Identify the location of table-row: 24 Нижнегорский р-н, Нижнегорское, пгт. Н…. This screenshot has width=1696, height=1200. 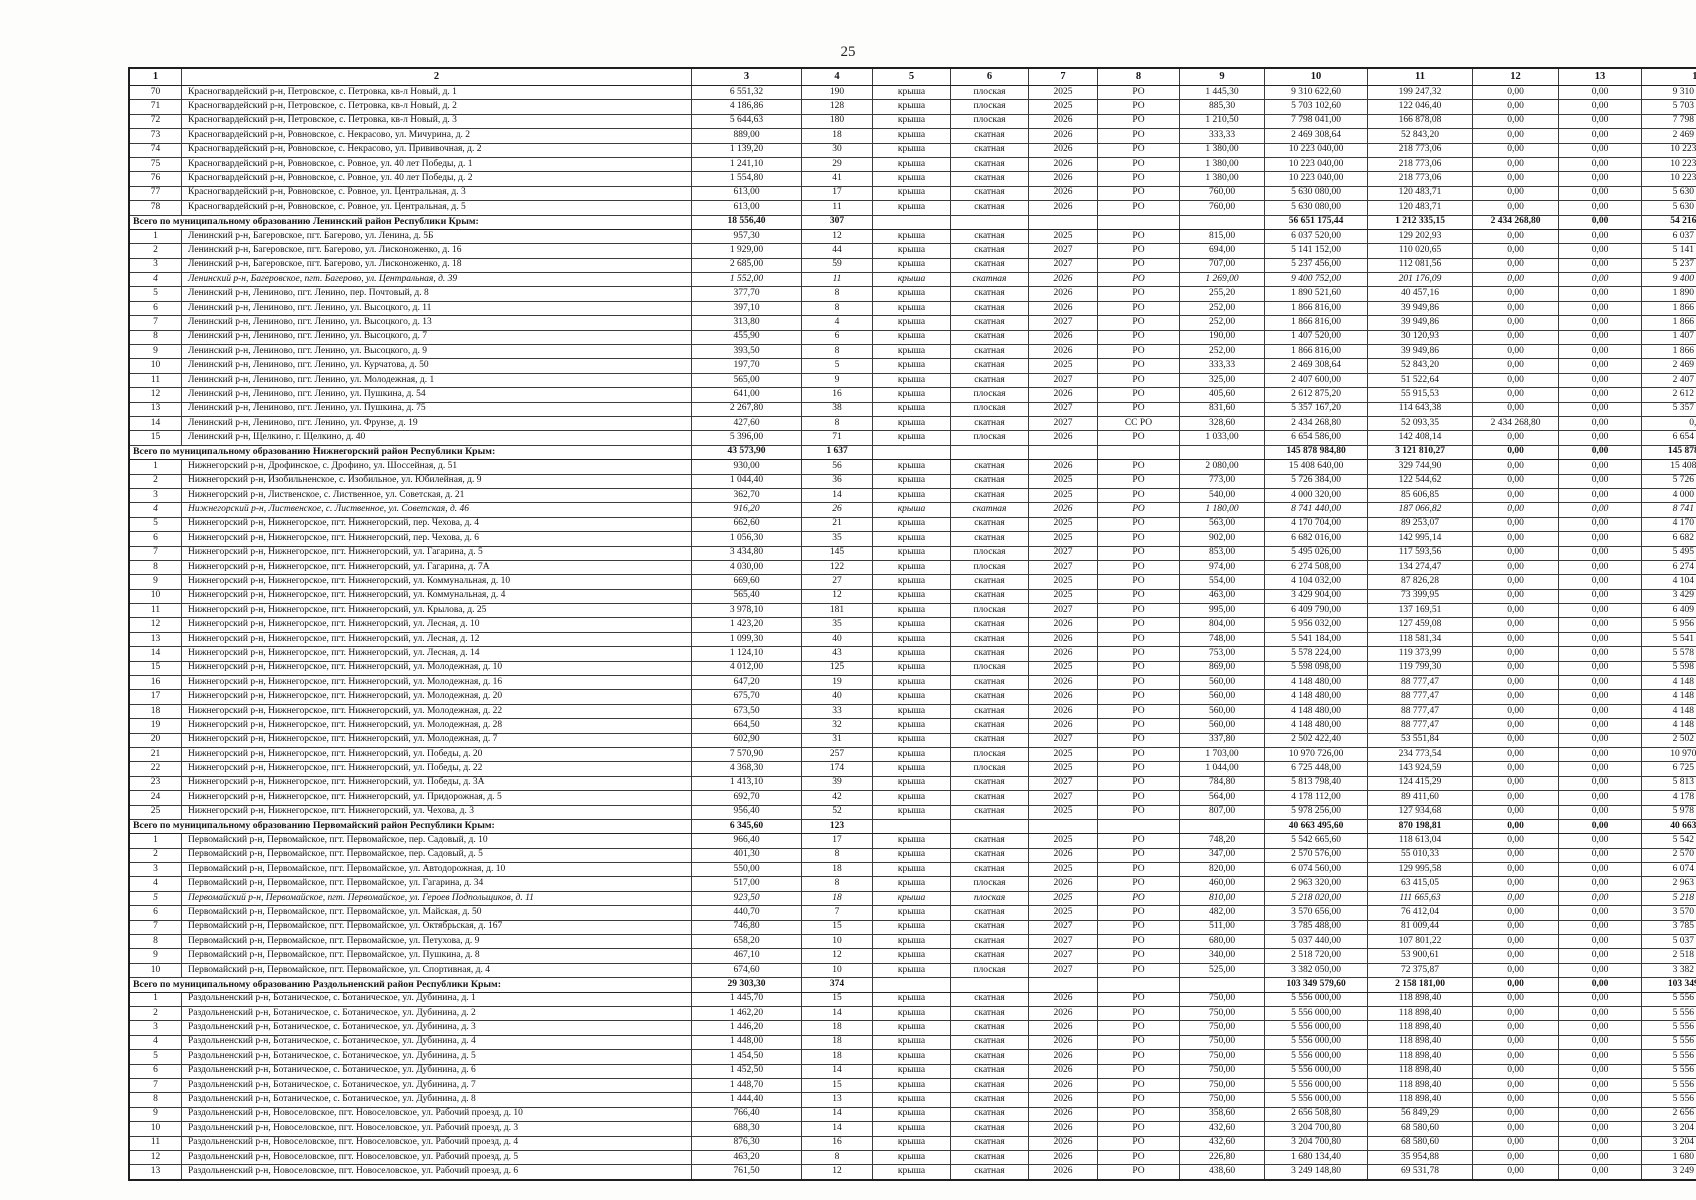
(912, 798).